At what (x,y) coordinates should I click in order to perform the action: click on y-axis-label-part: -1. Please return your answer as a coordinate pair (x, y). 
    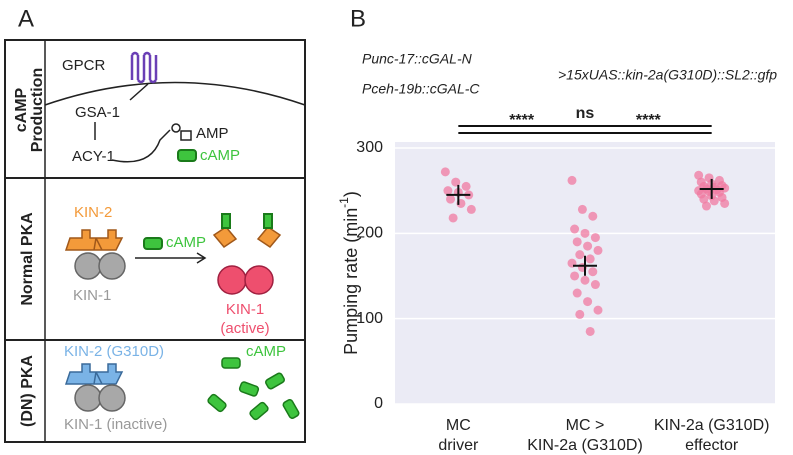
    Looking at the image, I should click on (344, 202).